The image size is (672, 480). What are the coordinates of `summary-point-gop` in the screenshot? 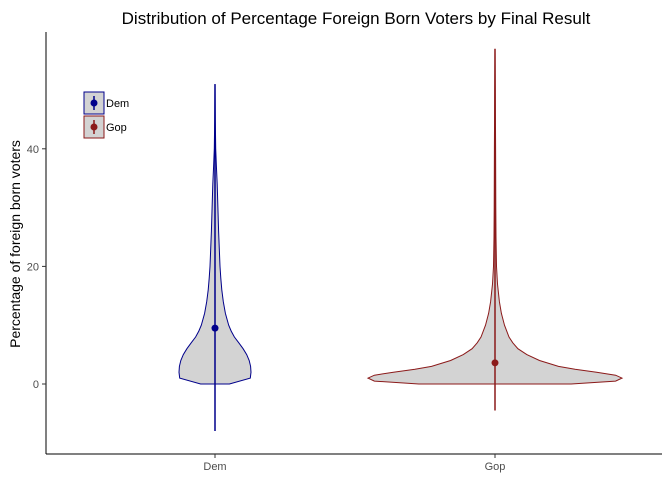 It's located at (495, 363).